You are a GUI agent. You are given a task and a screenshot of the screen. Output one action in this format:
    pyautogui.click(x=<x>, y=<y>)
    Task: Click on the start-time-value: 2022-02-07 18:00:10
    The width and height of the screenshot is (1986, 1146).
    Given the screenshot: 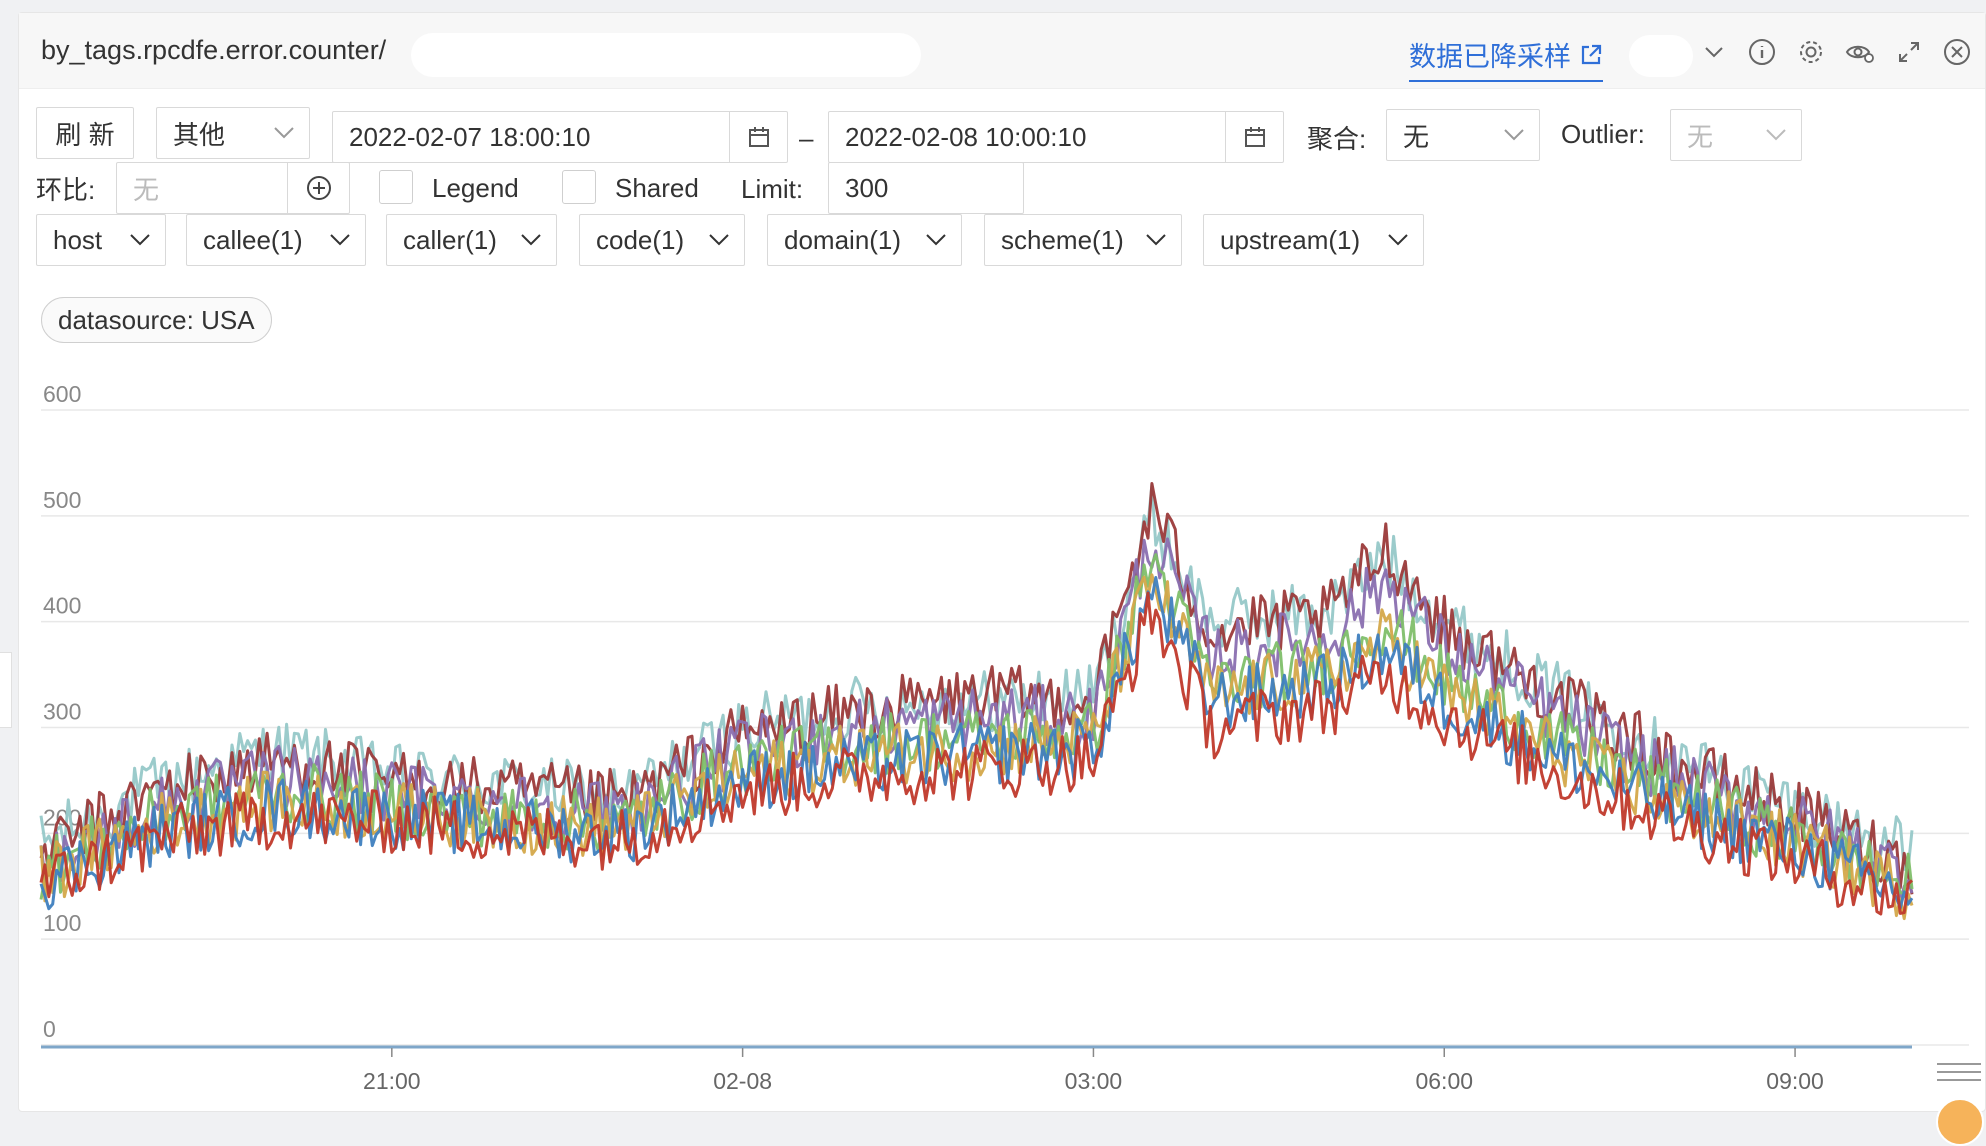 What is the action you would take?
    pyautogui.click(x=470, y=136)
    